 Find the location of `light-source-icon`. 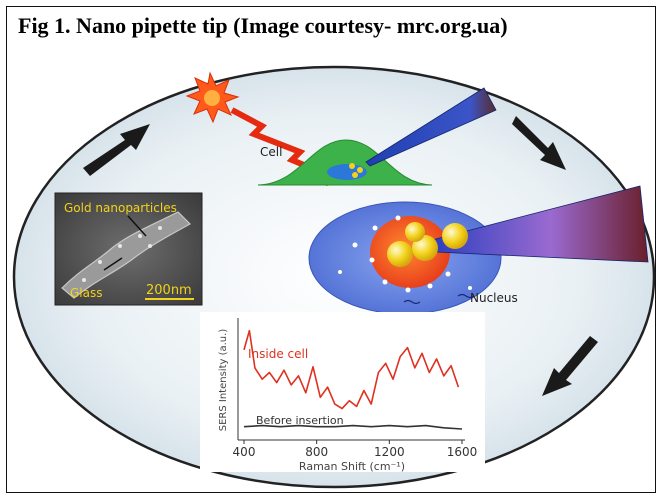

light-source-icon is located at coordinates (212, 97).